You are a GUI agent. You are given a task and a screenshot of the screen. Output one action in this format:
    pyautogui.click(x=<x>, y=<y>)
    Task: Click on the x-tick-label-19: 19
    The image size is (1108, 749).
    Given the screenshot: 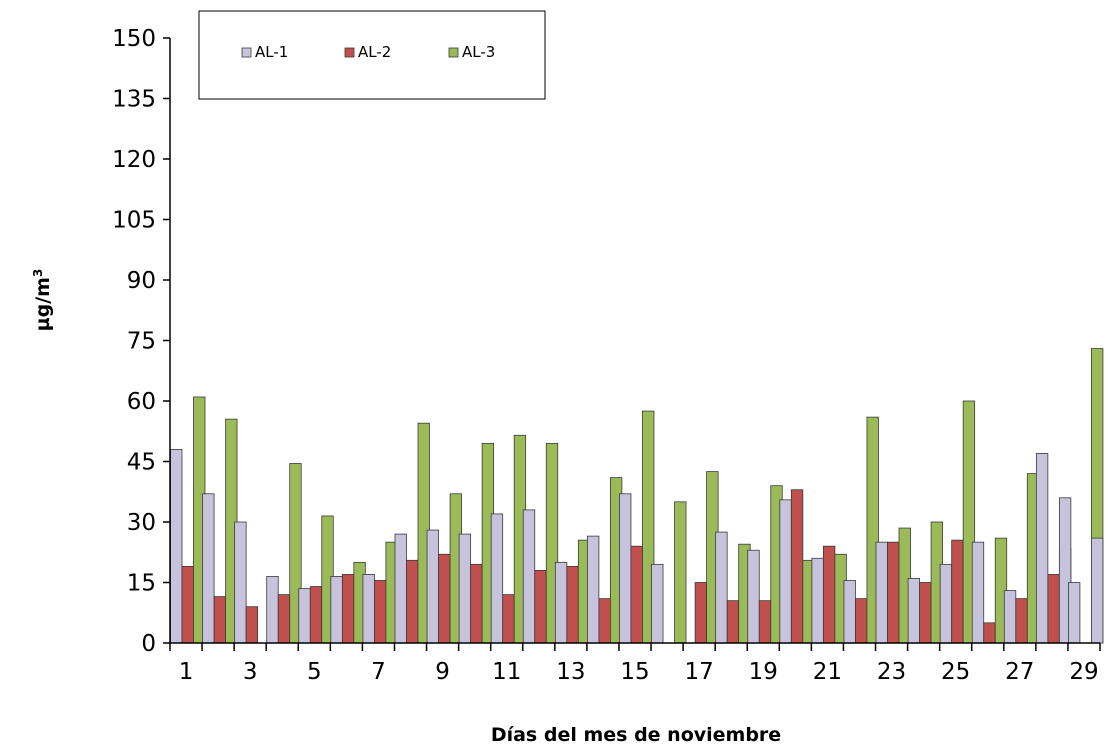 What is the action you would take?
    pyautogui.click(x=763, y=672)
    